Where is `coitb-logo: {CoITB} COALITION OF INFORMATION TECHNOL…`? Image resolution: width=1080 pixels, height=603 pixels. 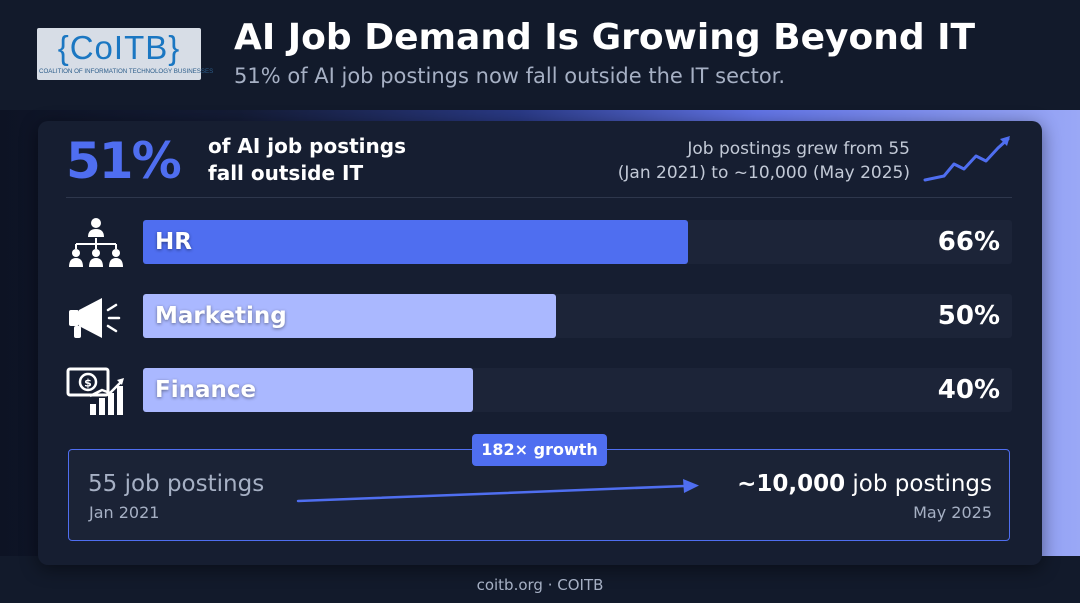 coitb-logo: {CoITB} COALITION OF INFORMATION TECHNOL… is located at coordinates (125, 54).